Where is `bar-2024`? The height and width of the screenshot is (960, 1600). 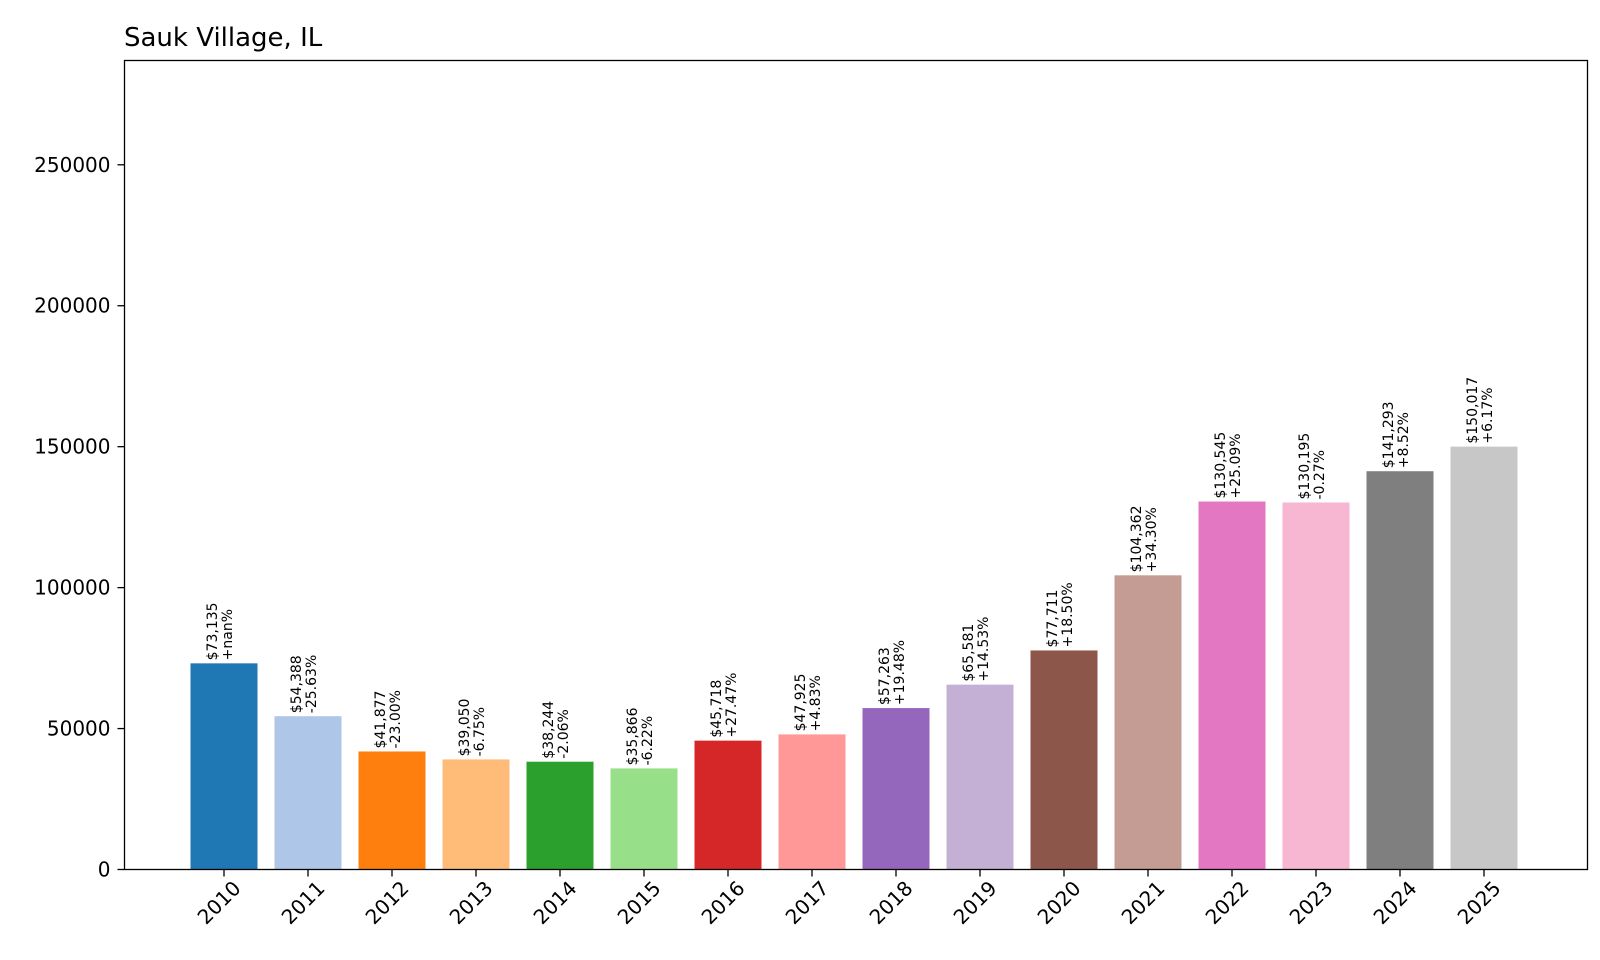
bar-2024 is located at coordinates (1400, 670).